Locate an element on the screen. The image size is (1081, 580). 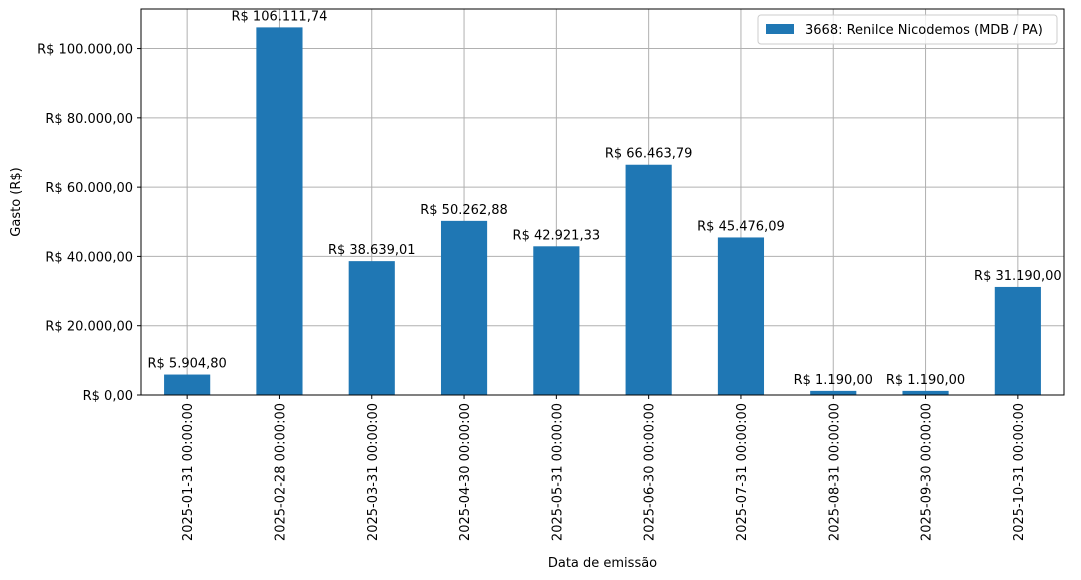
x-tick-label: 2025-06-30 00:00:00 is located at coordinates (650, 472).